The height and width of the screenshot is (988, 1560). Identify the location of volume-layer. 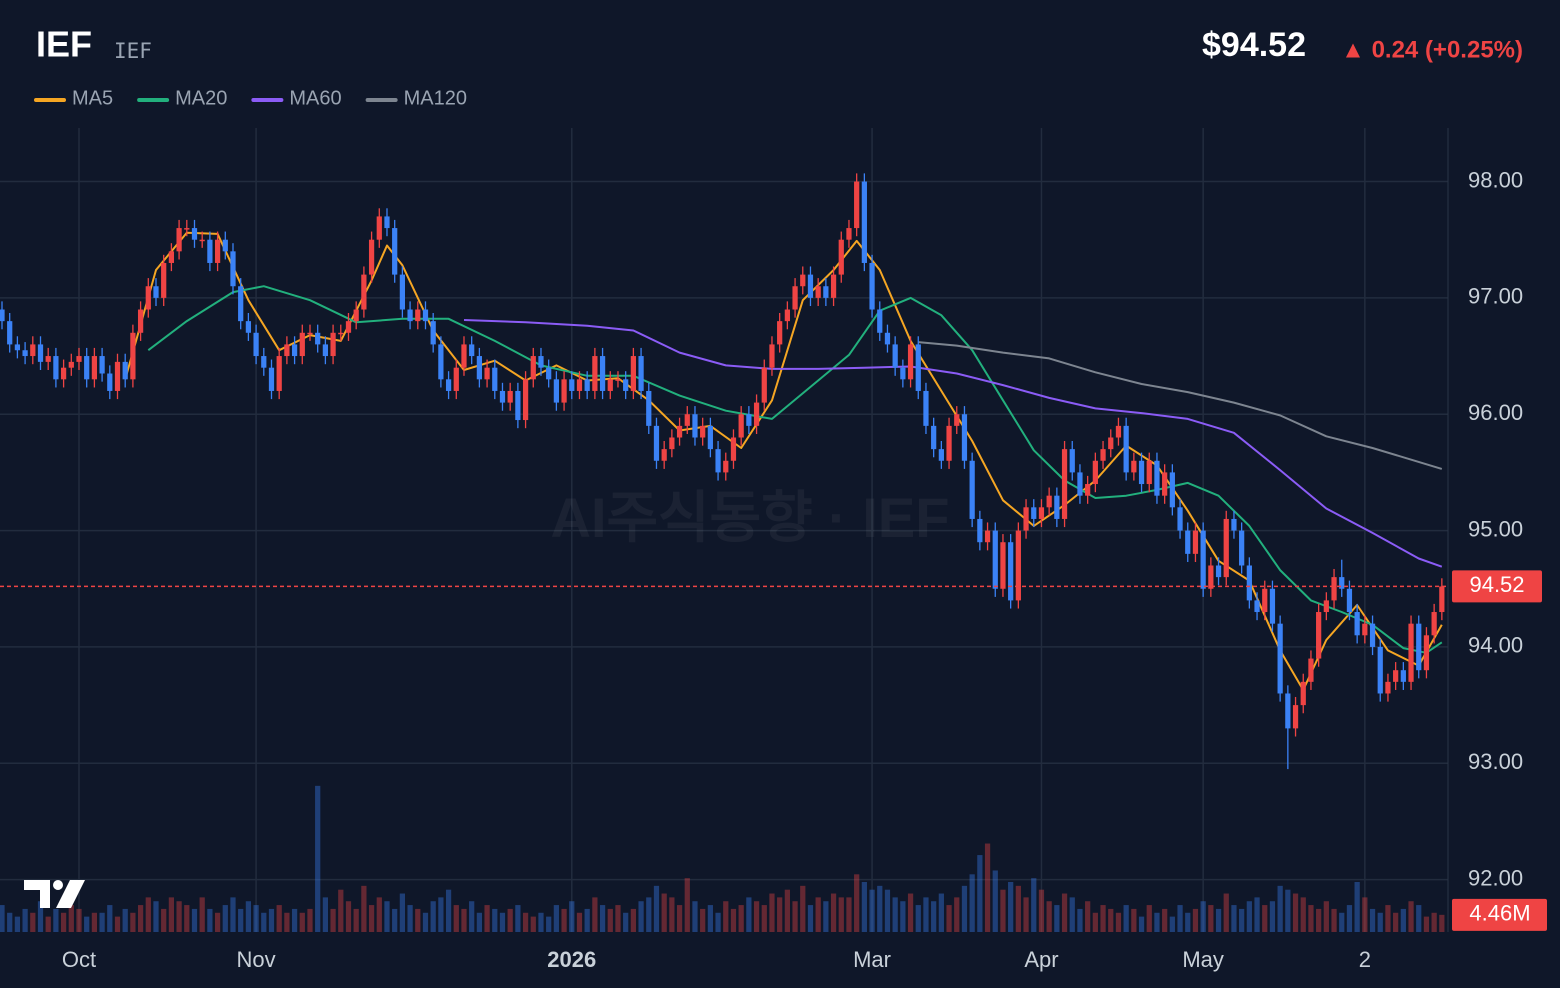
(722, 858).